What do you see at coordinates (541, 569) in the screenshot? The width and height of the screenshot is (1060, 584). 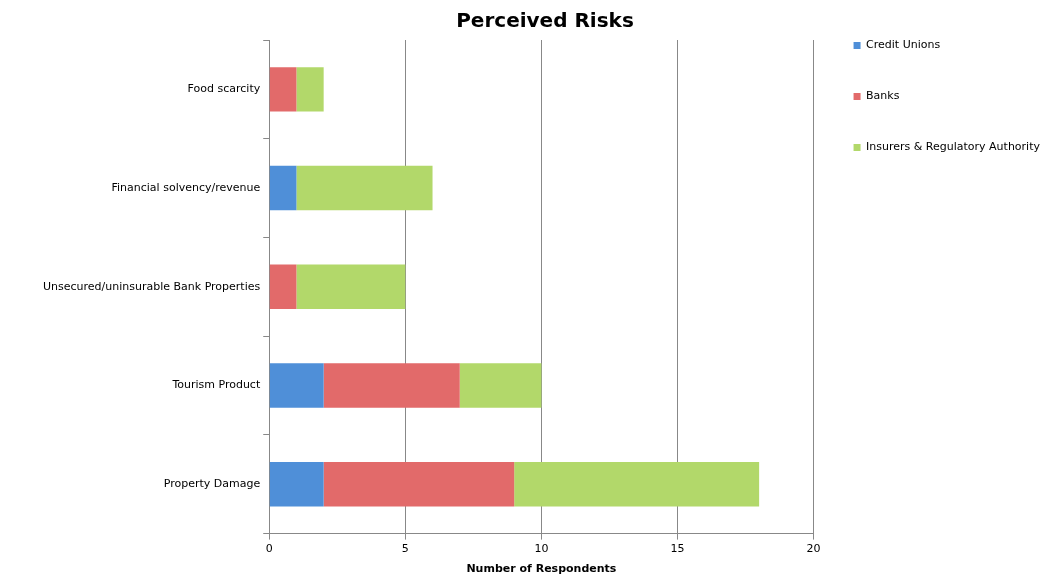 I see `x-axis-title: Number of Respondents` at bounding box center [541, 569].